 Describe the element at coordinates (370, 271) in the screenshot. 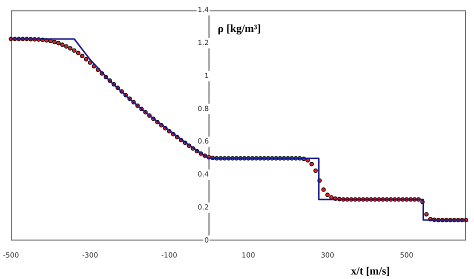

I see `x-axis-title: x/t [m/s]` at that location.